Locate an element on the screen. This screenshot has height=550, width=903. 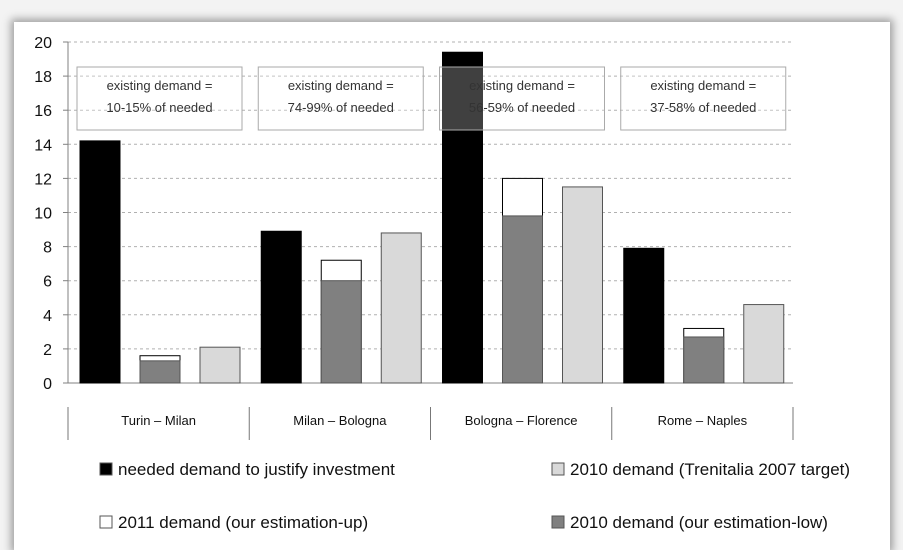
y-tick-label: 14 is located at coordinates (43, 145).